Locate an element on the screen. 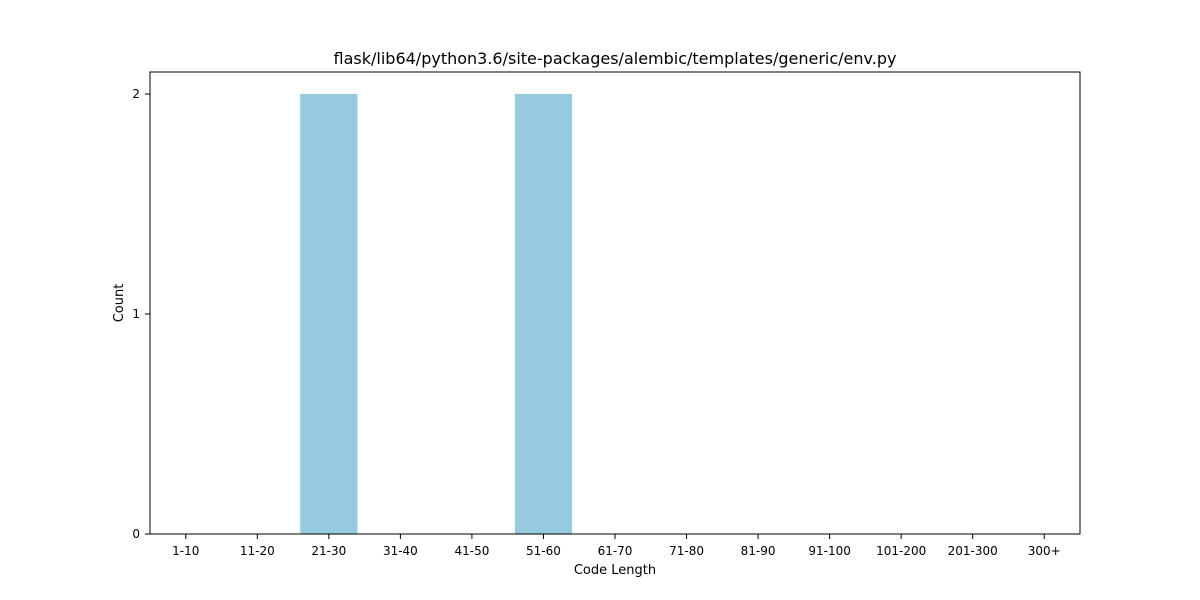 This screenshot has width=1200, height=600. y-axis-label: Count is located at coordinates (119, 303).